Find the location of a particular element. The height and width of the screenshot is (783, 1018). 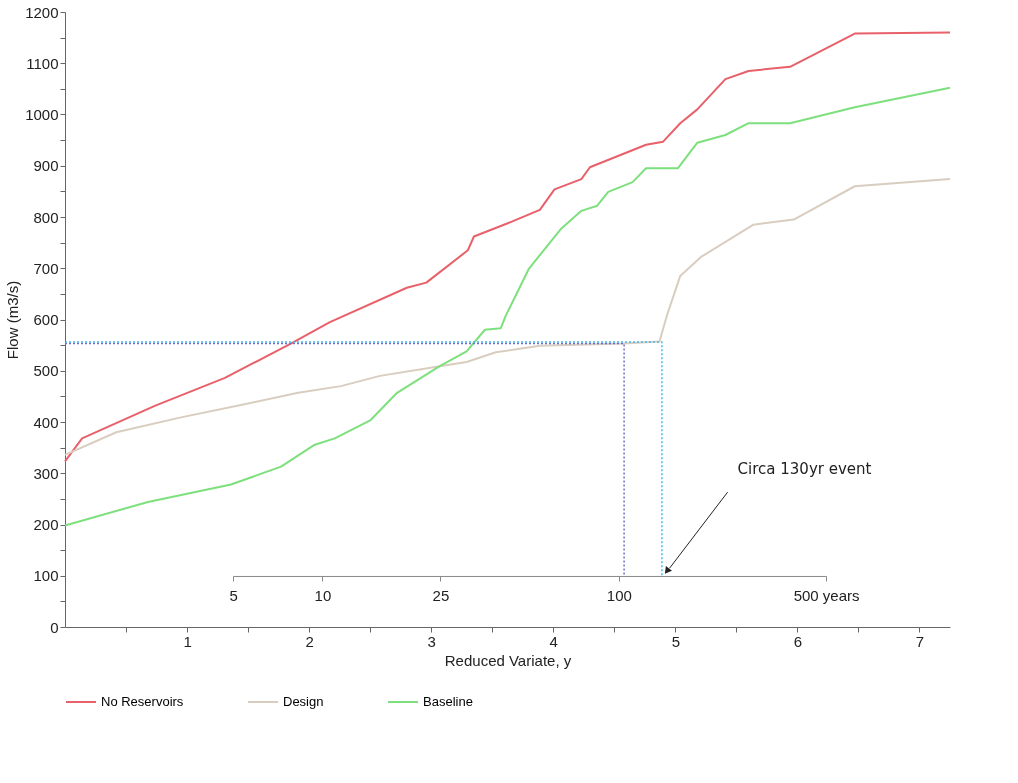

y-tick-label: 300 is located at coordinates (46, 473).